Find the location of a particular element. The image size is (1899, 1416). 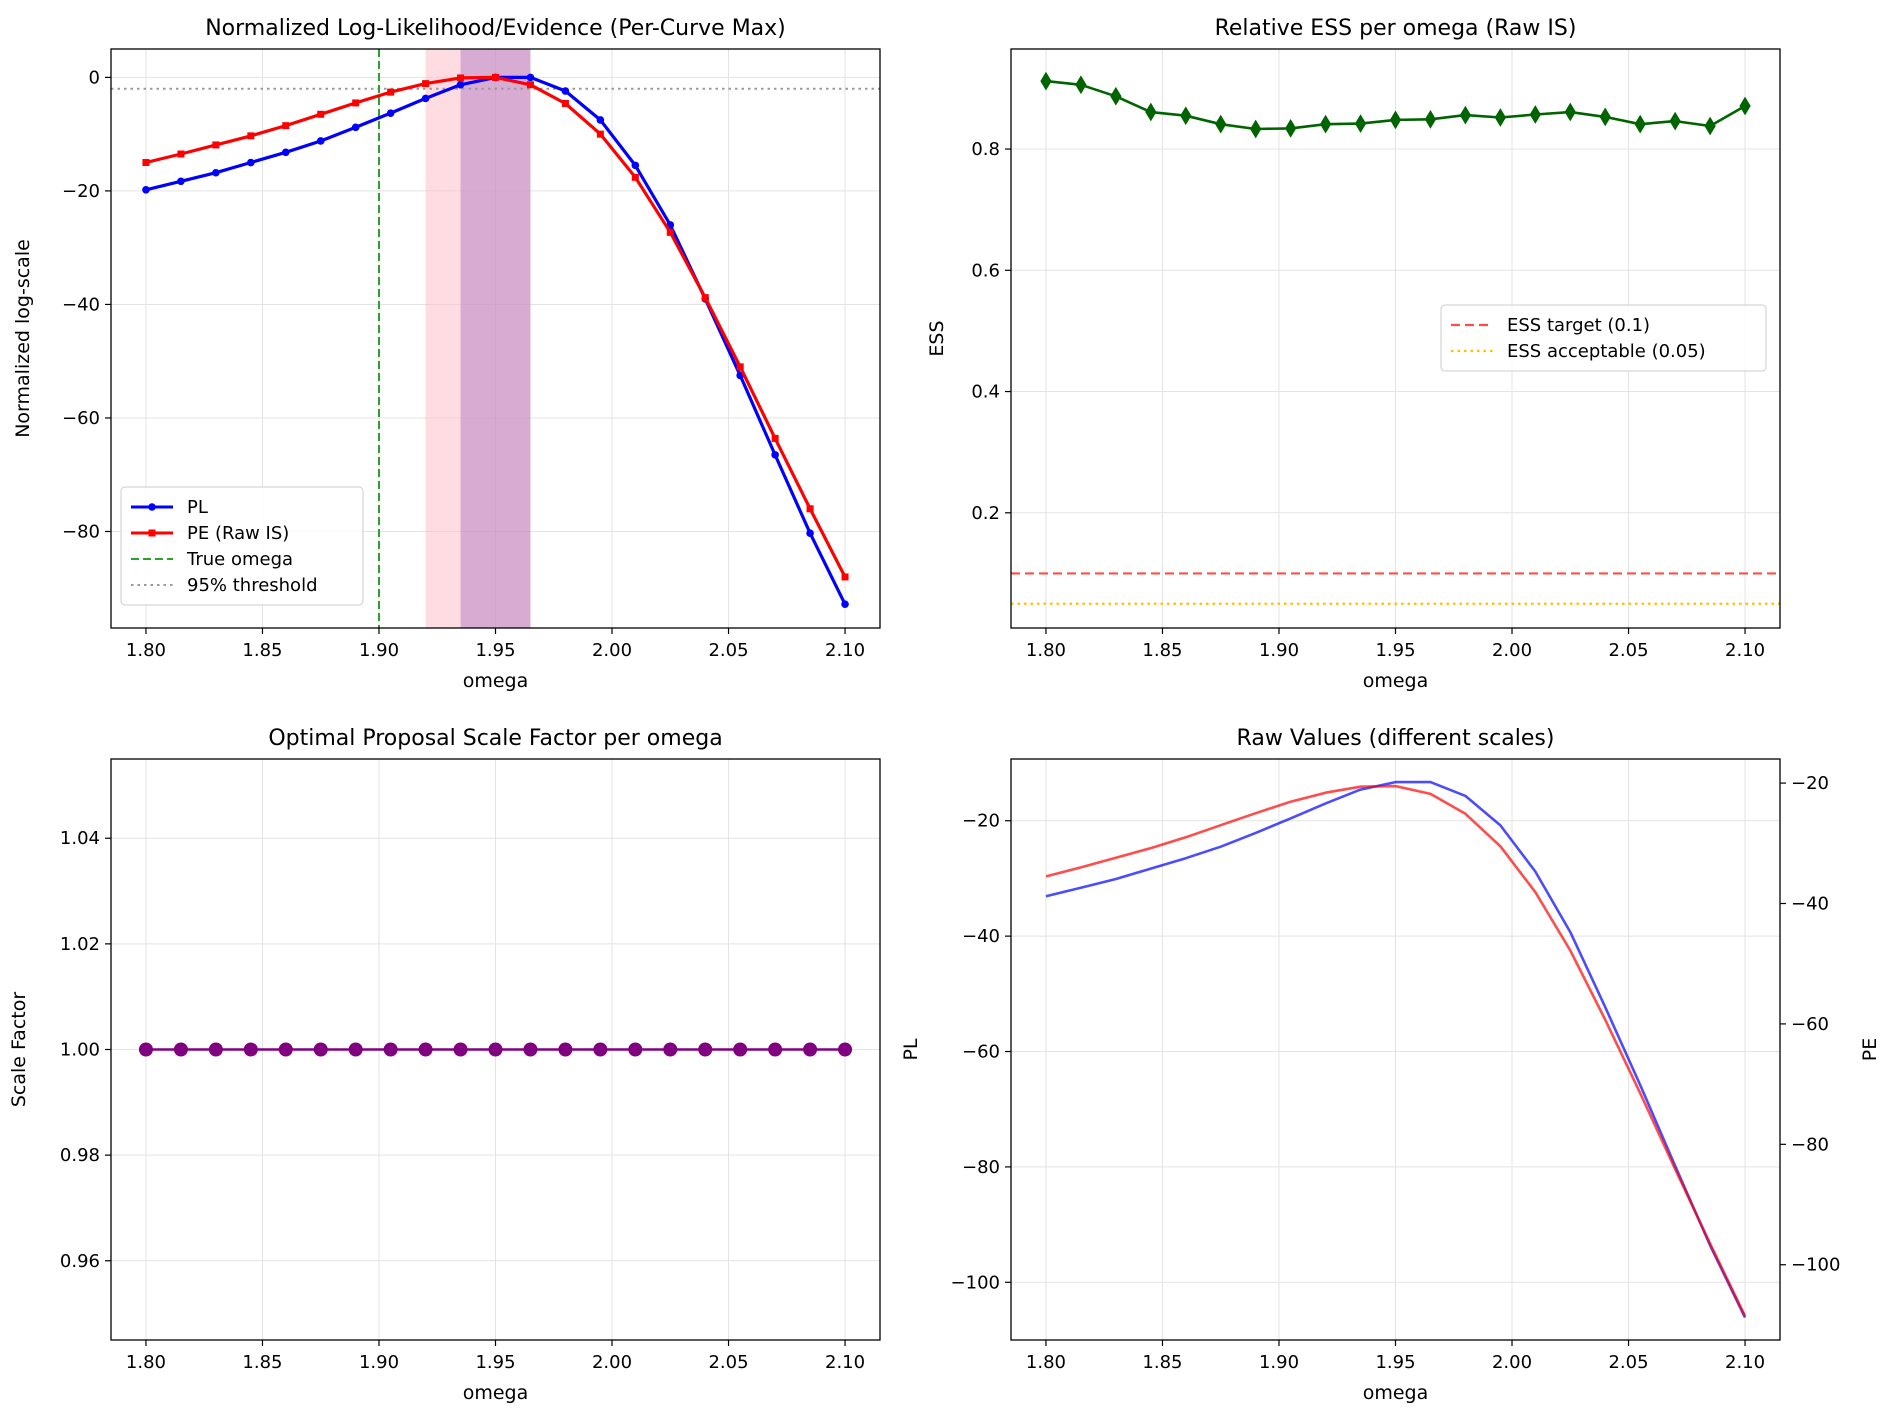

chart-title: Relative ESS per omega (Raw IS) is located at coordinates (1396, 28).